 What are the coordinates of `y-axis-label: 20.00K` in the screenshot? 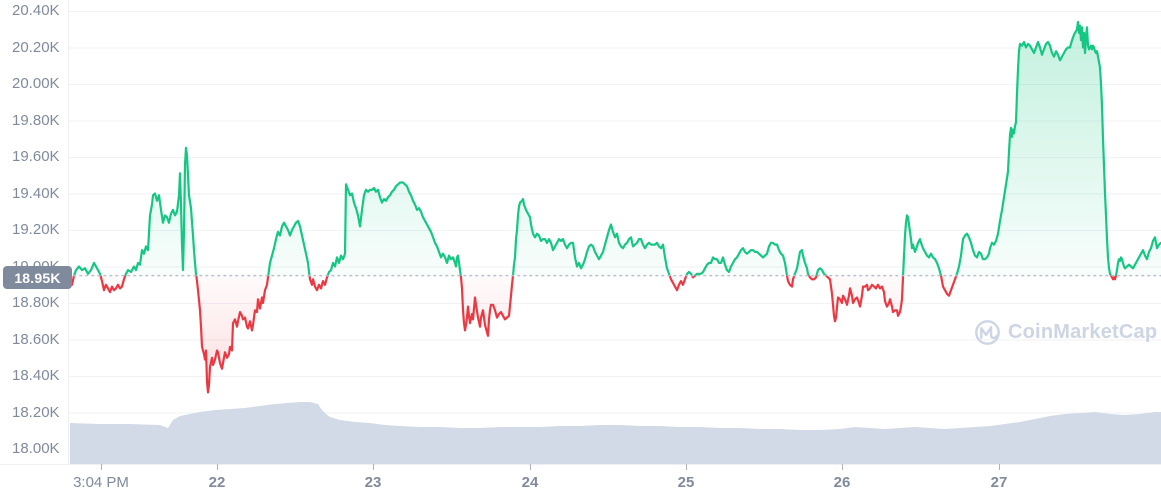 It's located at (36, 83).